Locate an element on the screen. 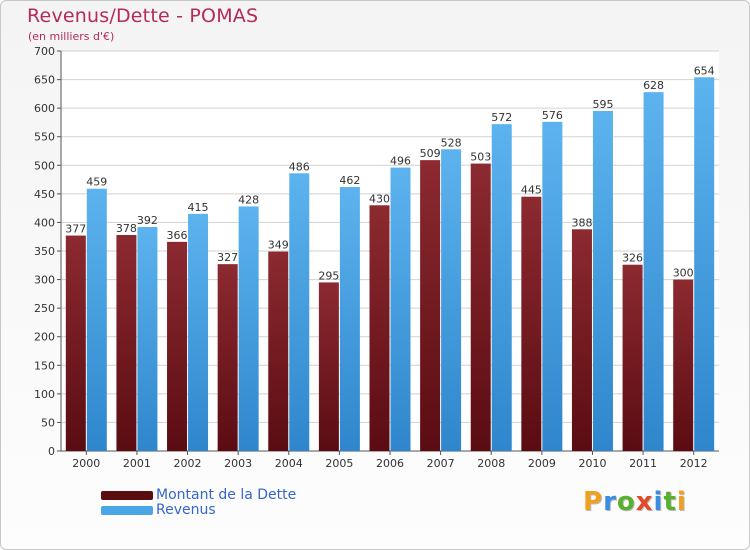 This screenshot has width=750, height=550. legend-label-revenus: Revenus is located at coordinates (186, 510).